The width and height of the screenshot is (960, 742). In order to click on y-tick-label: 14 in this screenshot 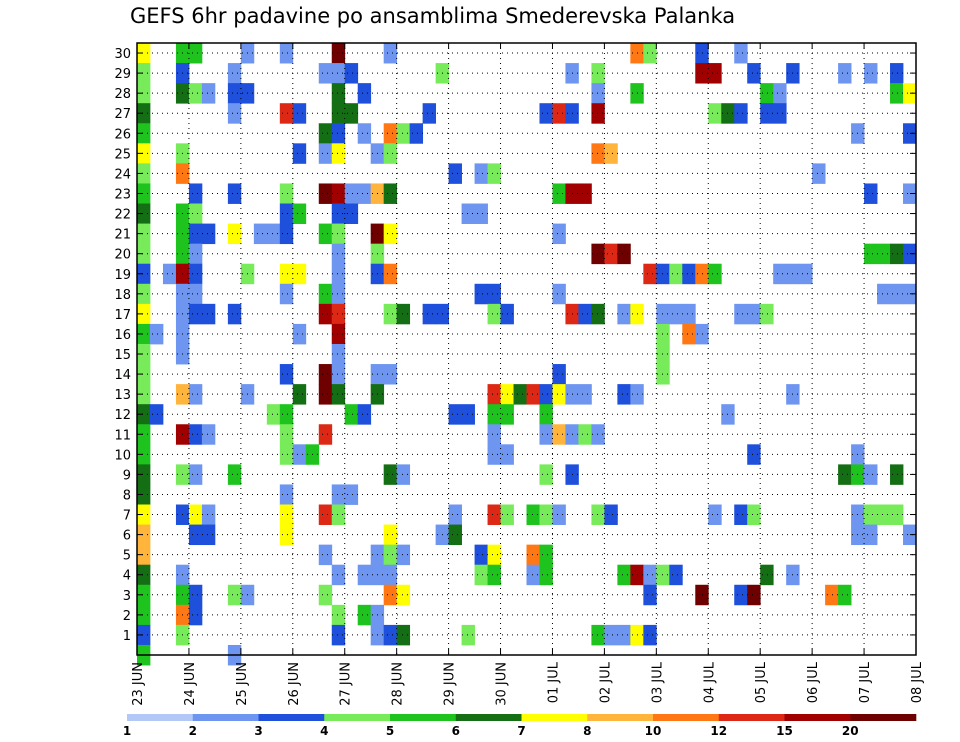, I will do `click(122, 375)`.